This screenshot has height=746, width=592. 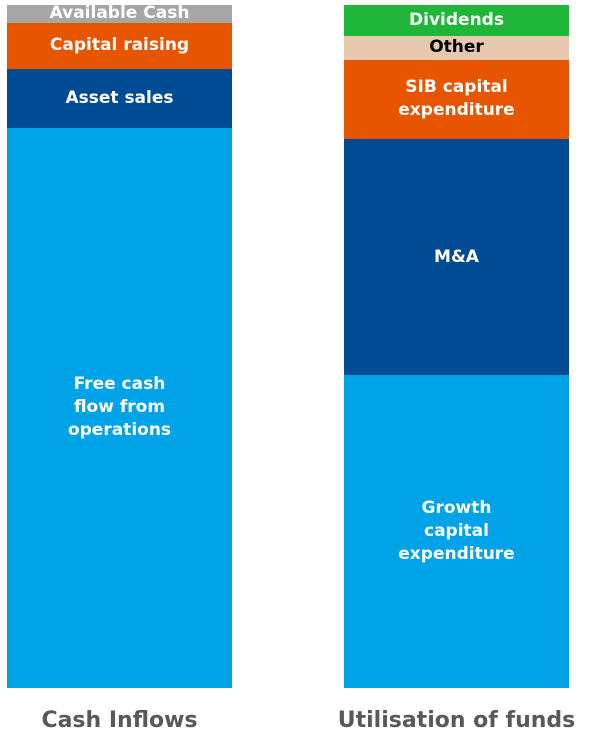 I want to click on bar-segment: Asset sales, so click(x=119, y=98).